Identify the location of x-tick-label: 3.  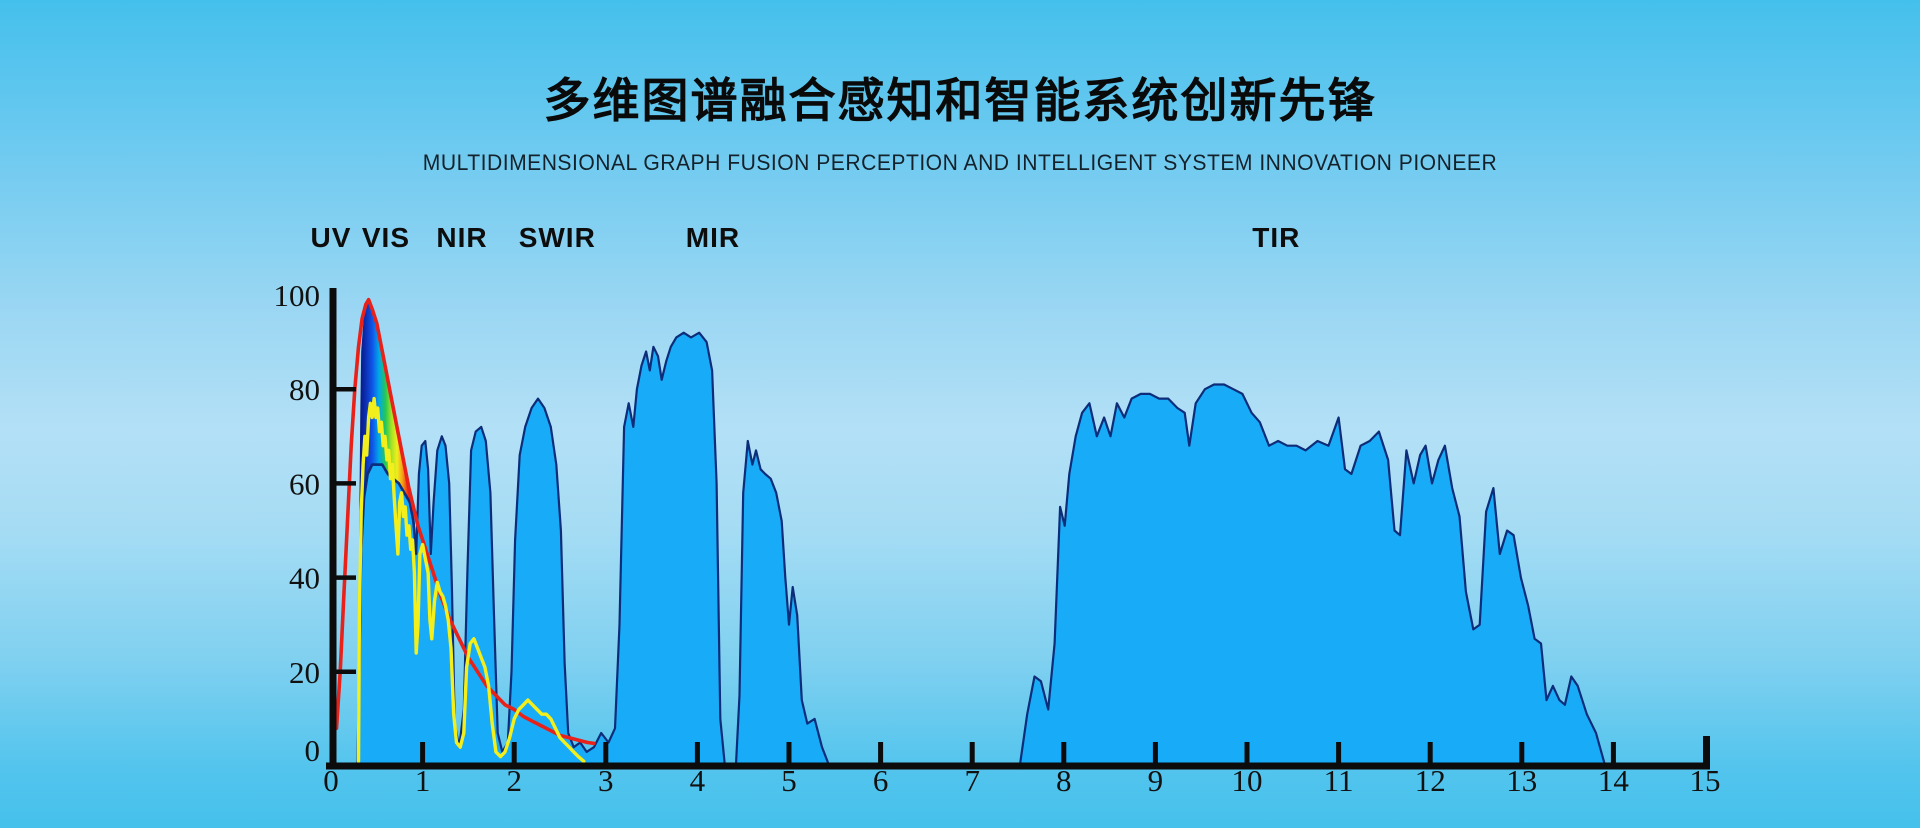
(606, 780).